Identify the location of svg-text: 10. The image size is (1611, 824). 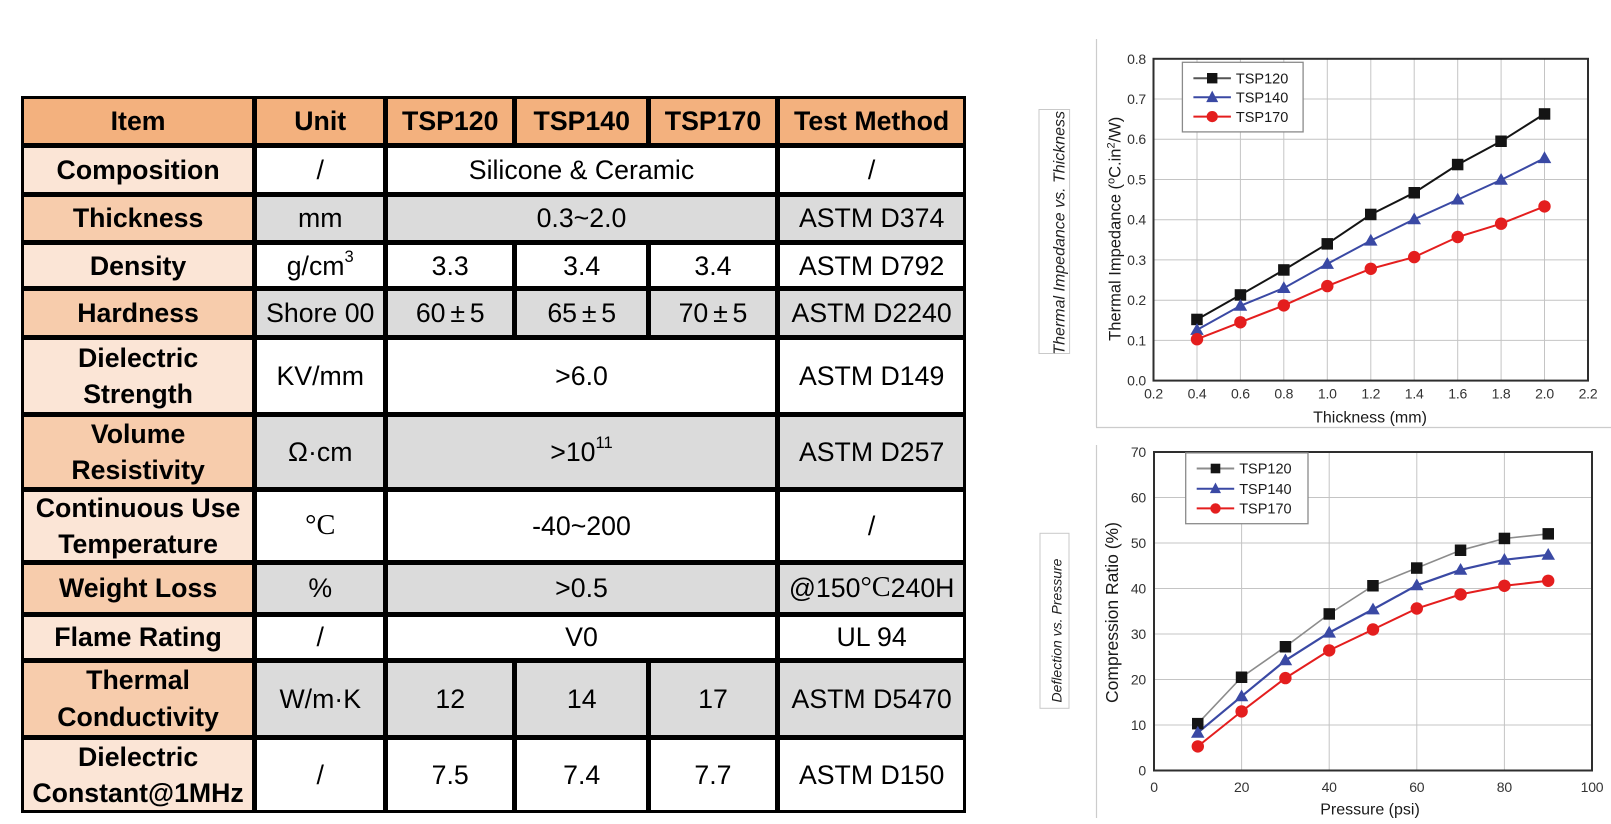
(1139, 725).